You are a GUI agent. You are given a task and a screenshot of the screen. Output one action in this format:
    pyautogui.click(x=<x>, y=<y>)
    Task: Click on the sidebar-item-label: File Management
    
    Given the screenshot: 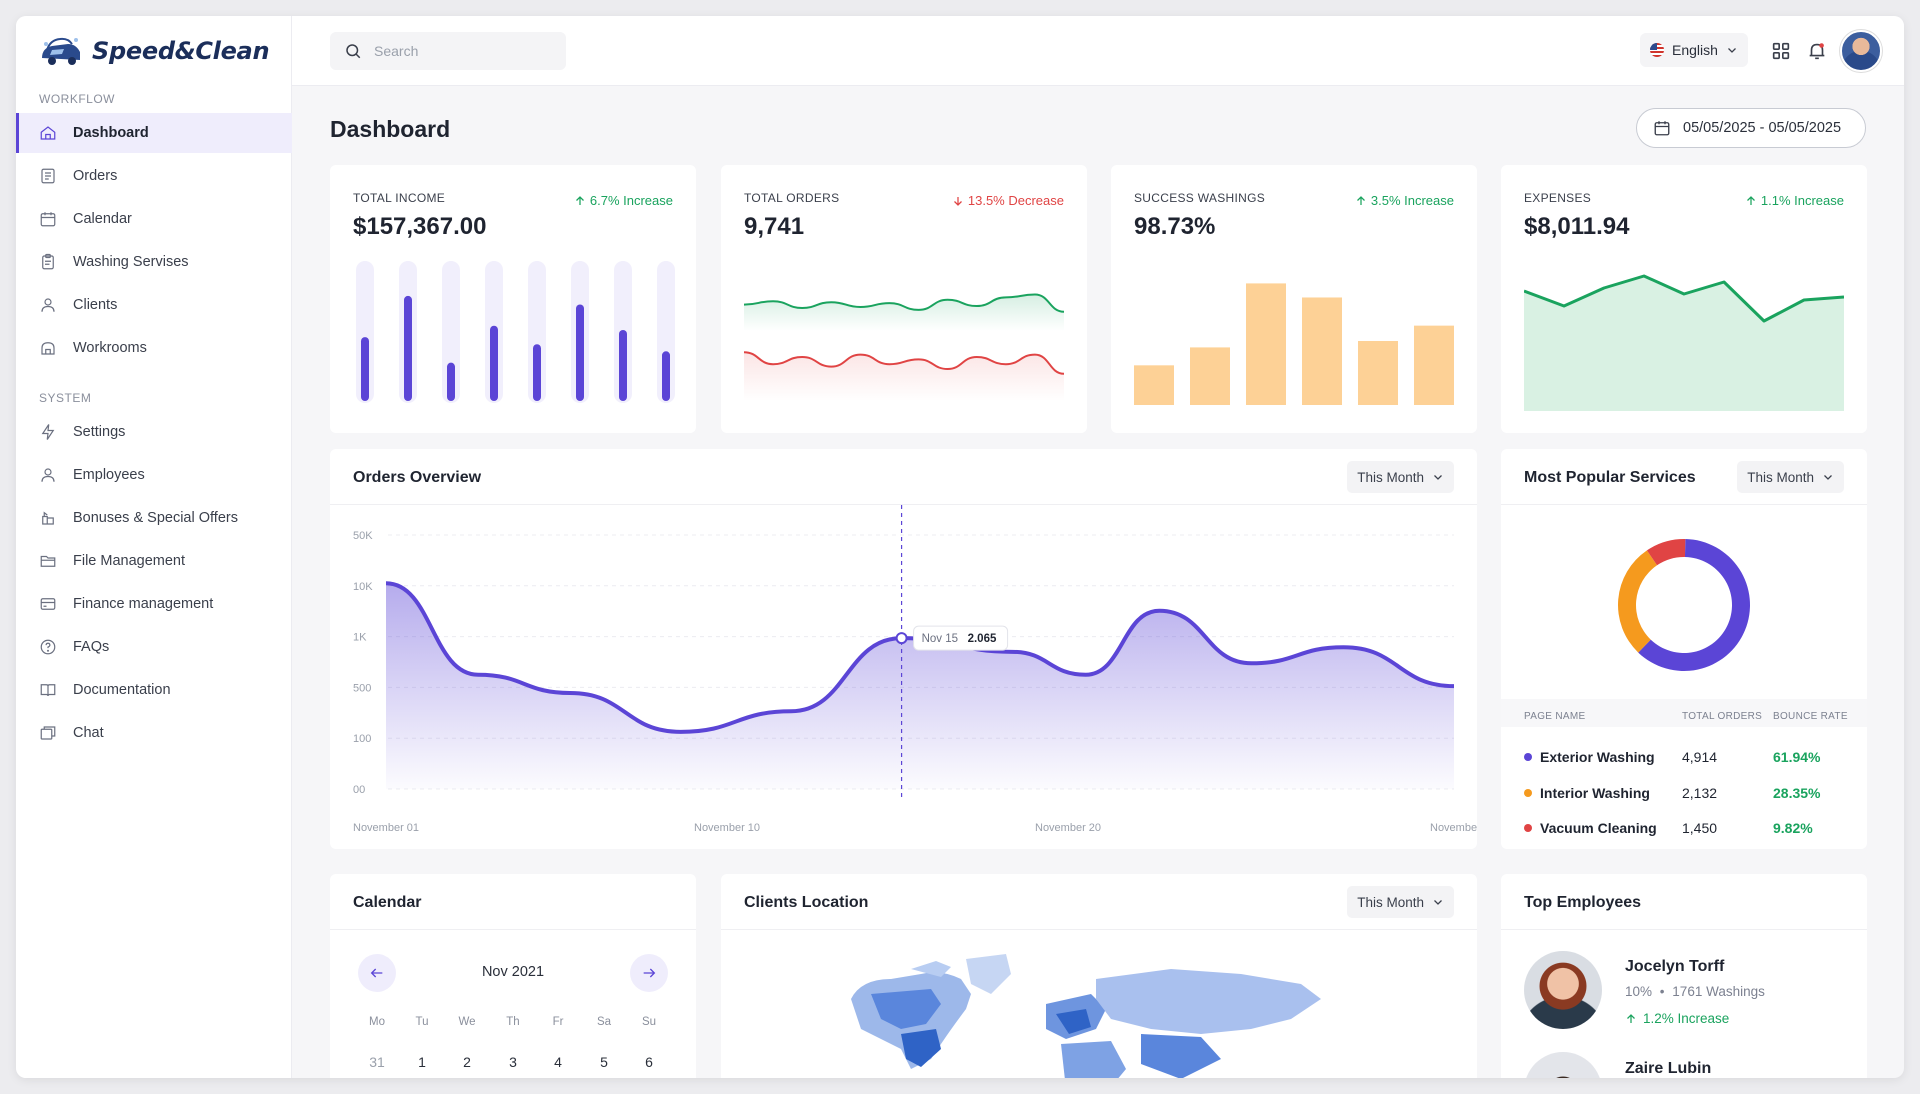 What is the action you would take?
    pyautogui.click(x=129, y=561)
    